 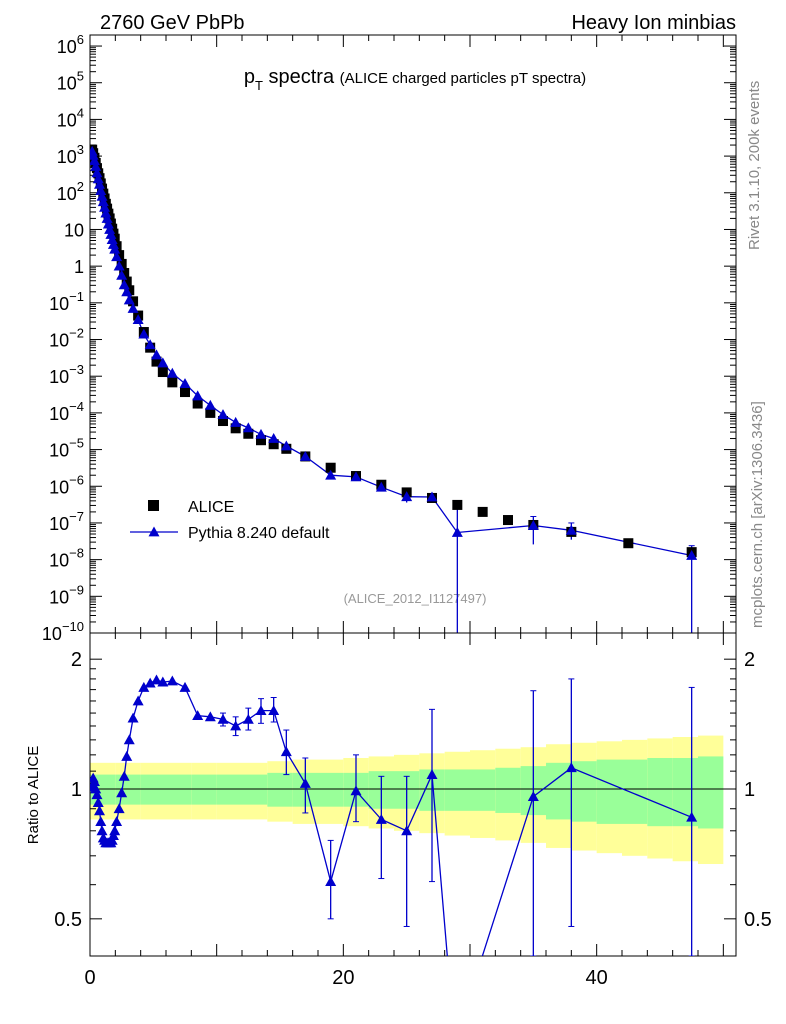 I want to click on y-tick-exponent: 2, so click(x=80, y=186).